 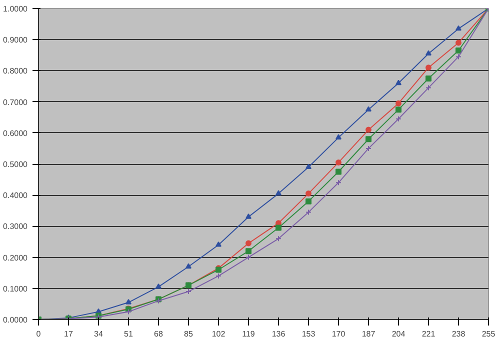 I want to click on y-tick-label: 0.1000, so click(x=15, y=289).